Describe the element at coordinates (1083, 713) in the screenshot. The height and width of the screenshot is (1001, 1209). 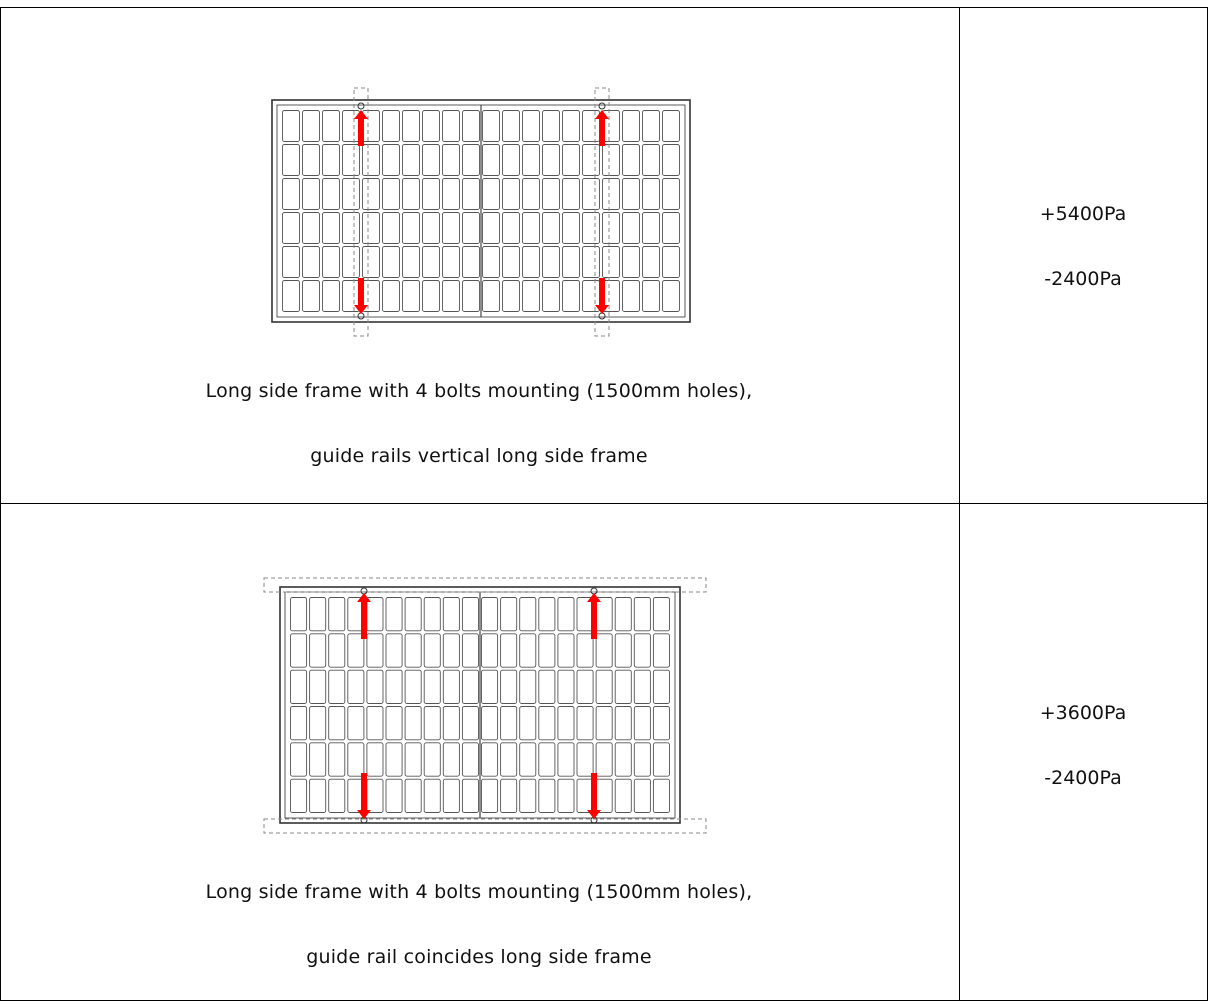
I see `row2-pressure-positive: +3600Pa` at that location.